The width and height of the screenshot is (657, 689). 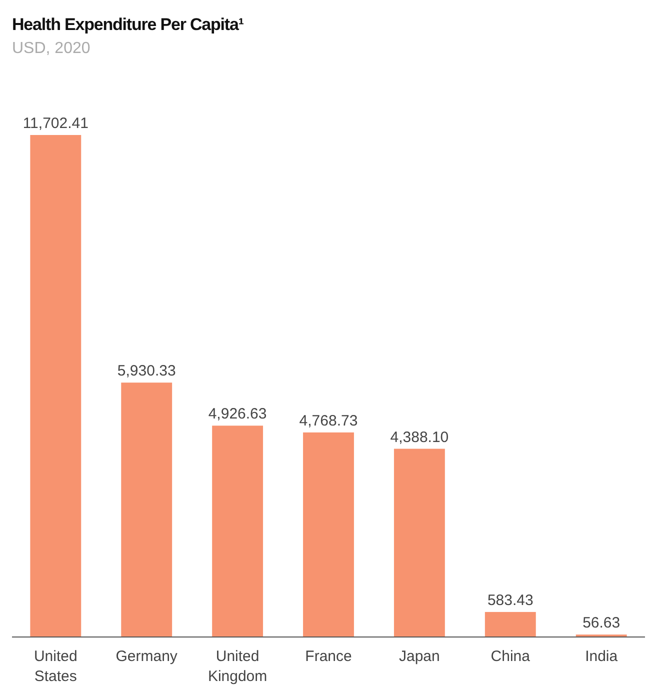 What do you see at coordinates (146, 371) in the screenshot?
I see `data-label: 5,930.33` at bounding box center [146, 371].